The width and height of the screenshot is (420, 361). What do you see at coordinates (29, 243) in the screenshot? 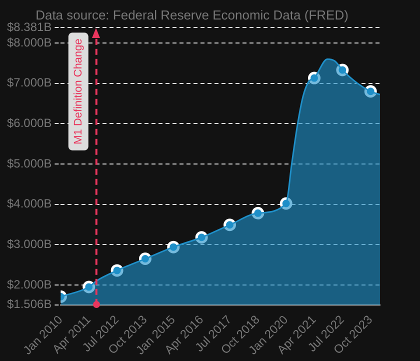
I see `y-tick-label: $3.000B` at bounding box center [29, 243].